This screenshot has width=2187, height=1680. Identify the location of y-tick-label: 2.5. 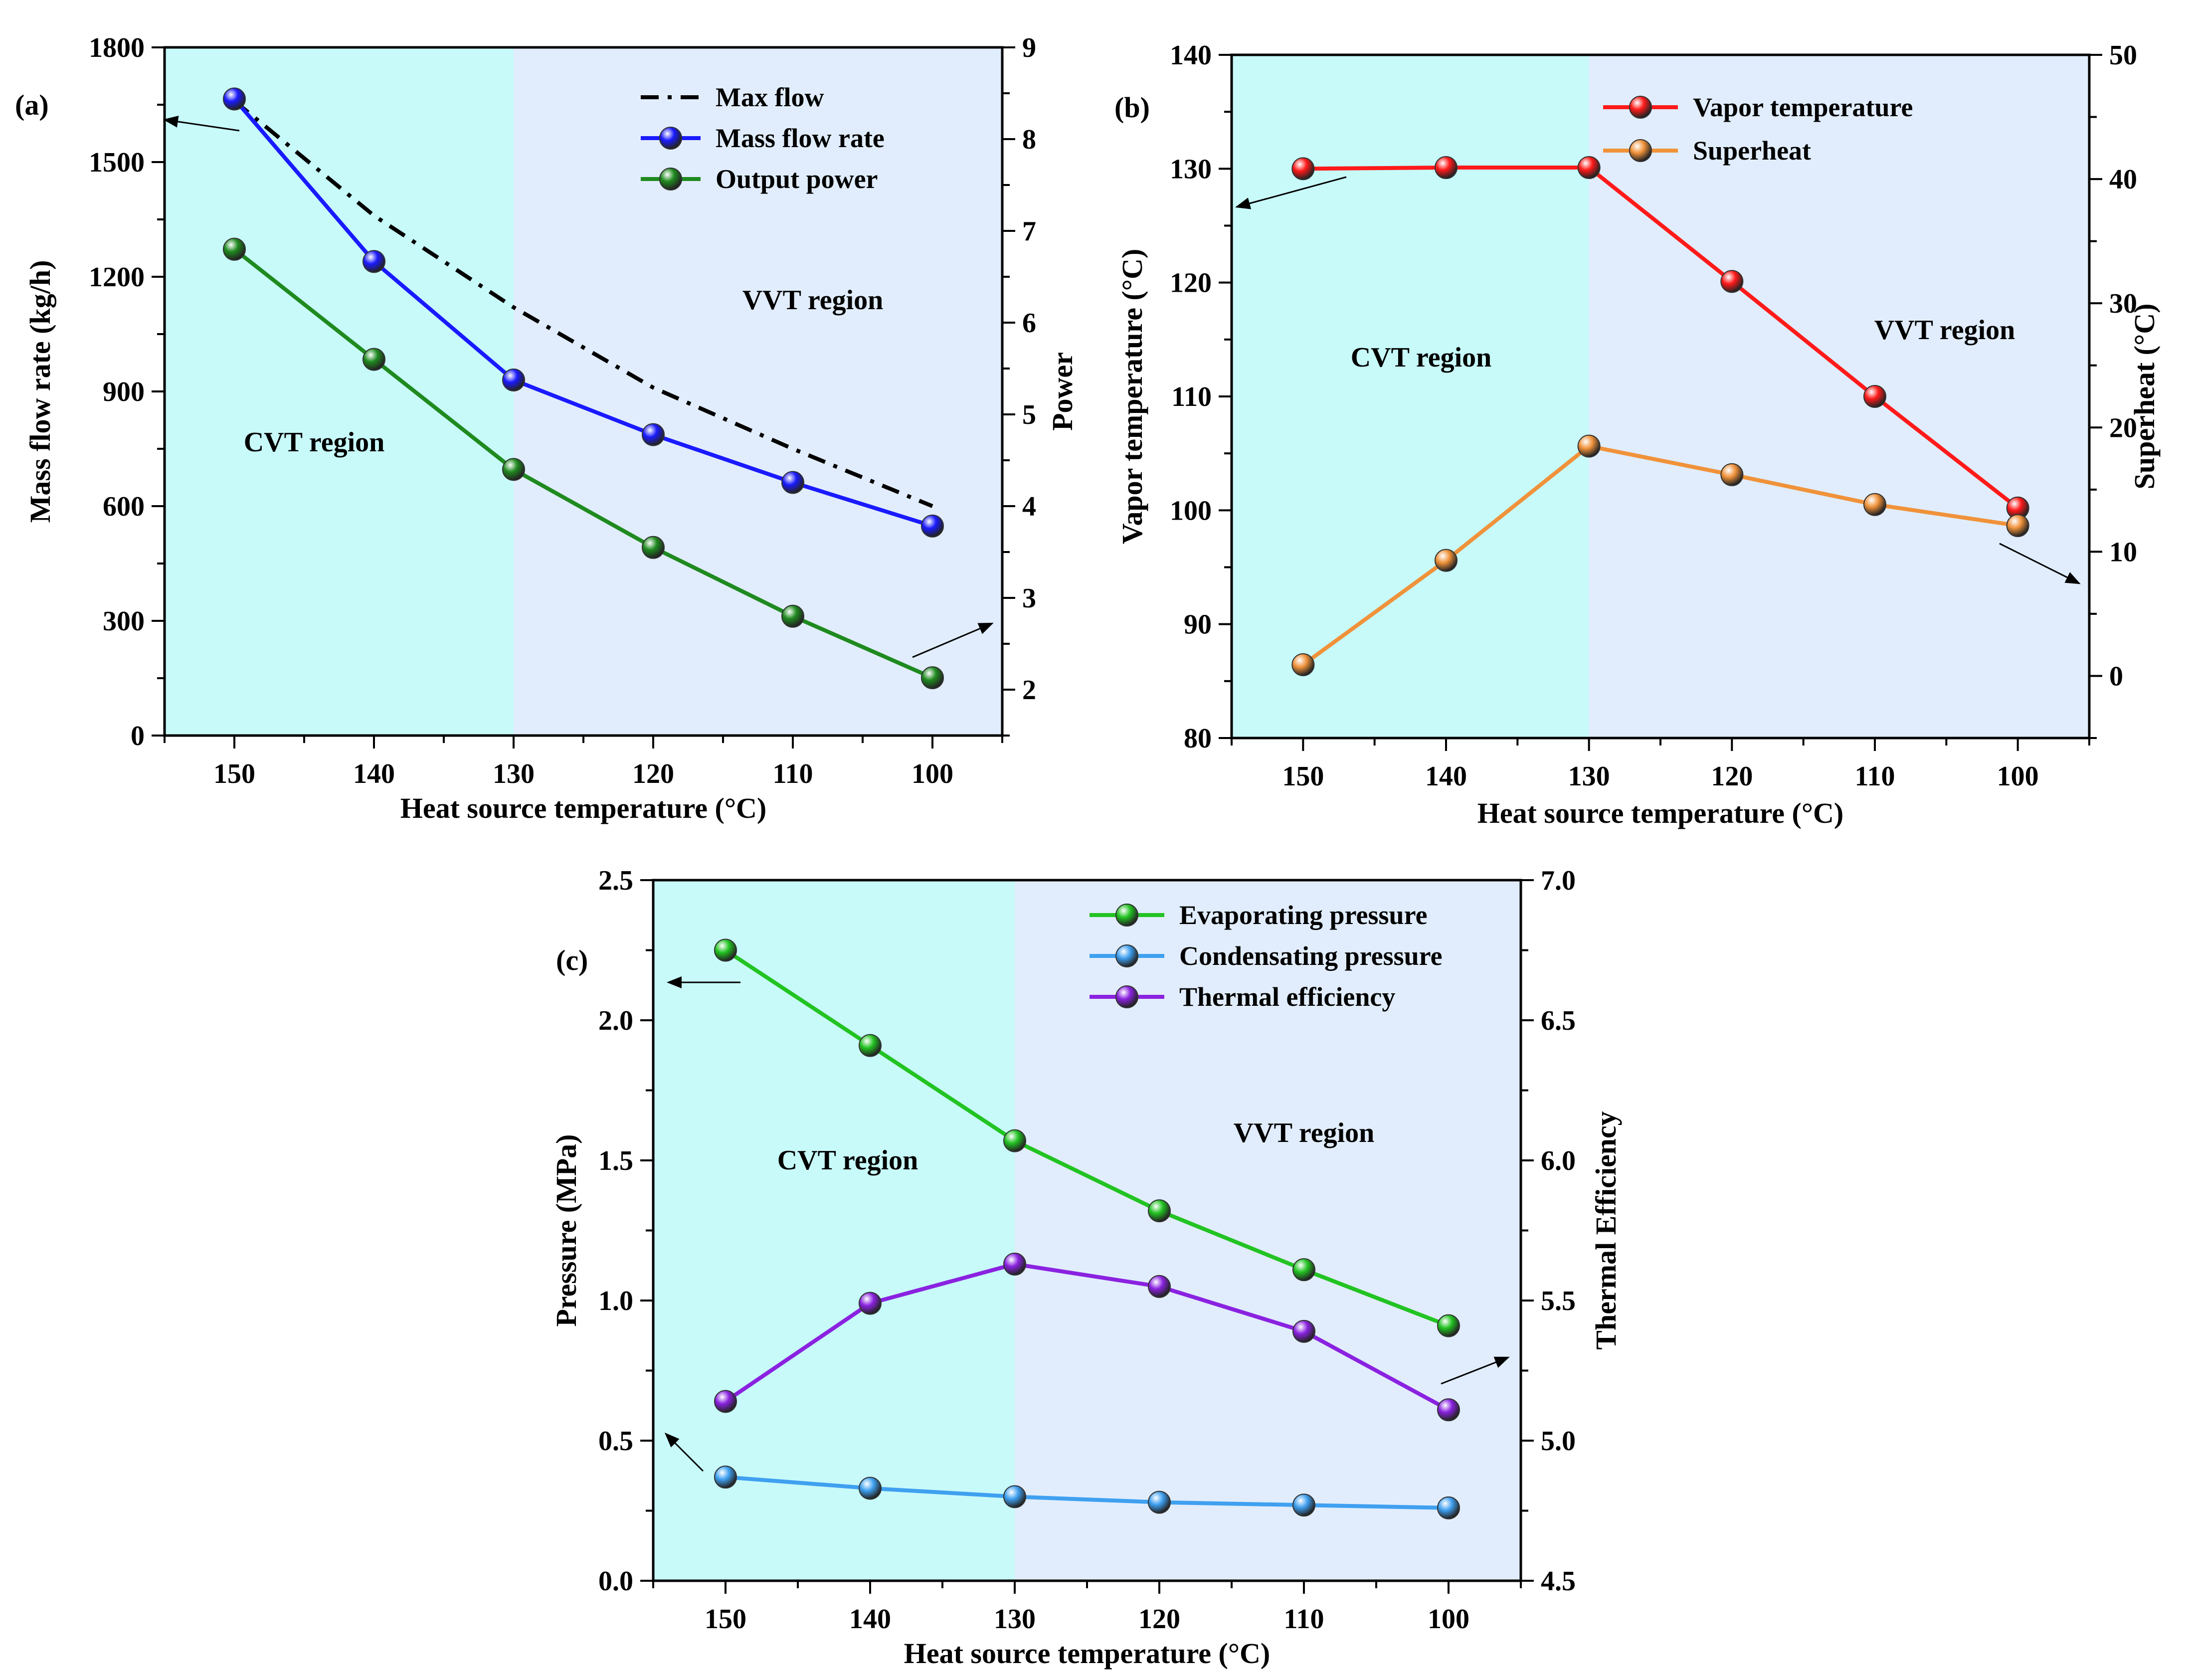
(615, 881).